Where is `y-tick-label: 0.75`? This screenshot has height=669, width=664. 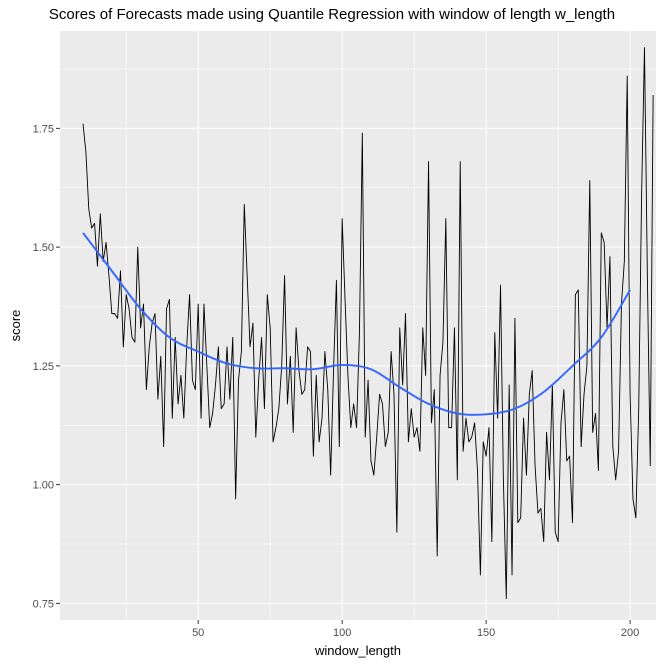
y-tick-label: 0.75 is located at coordinates (43, 604).